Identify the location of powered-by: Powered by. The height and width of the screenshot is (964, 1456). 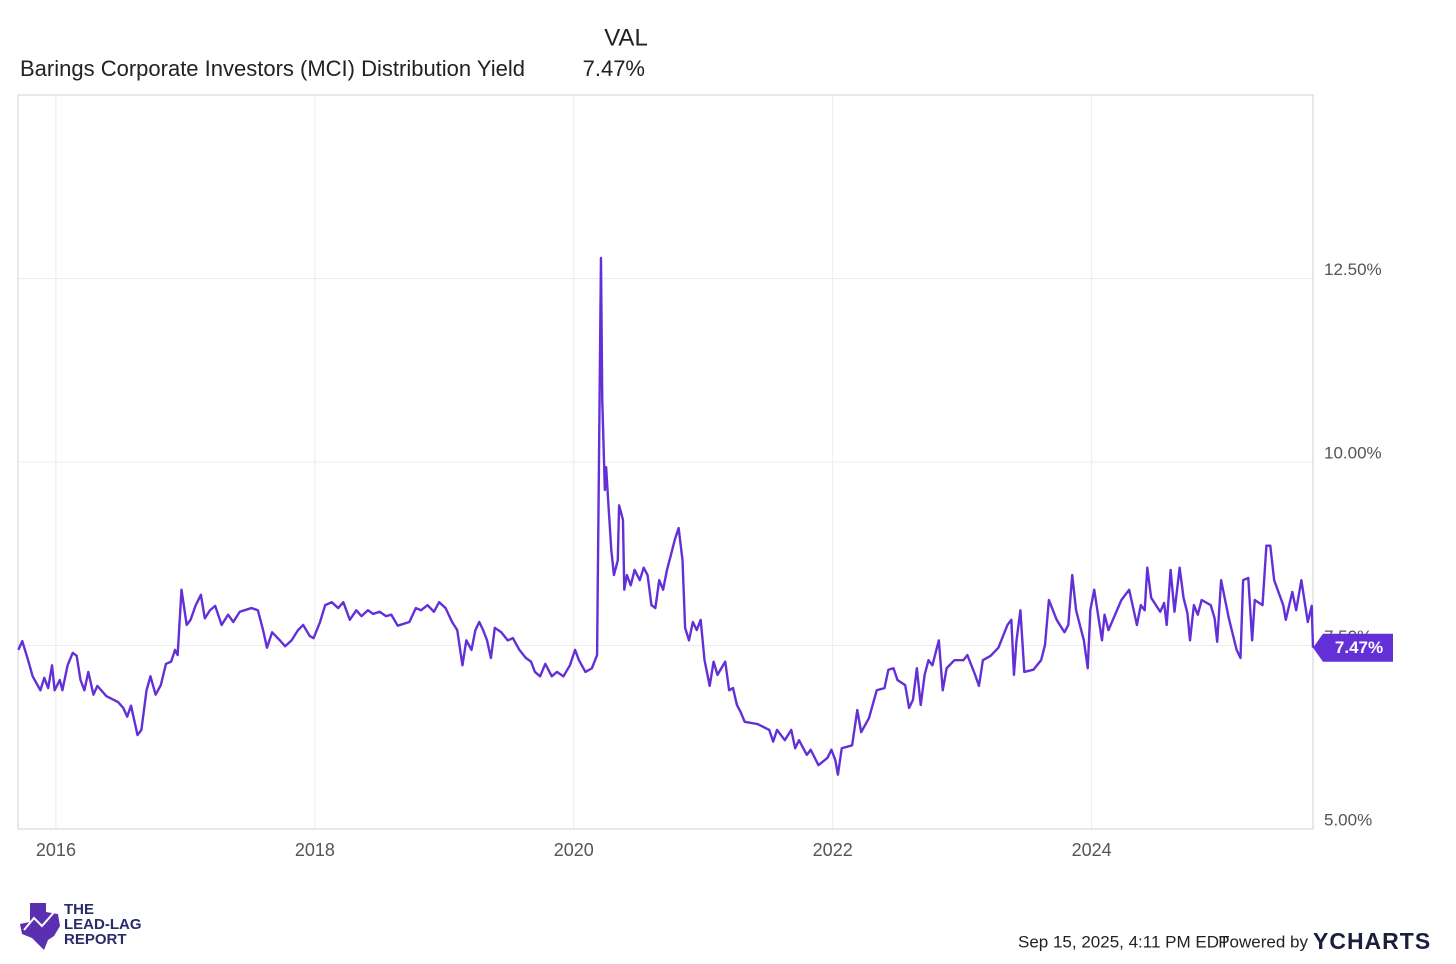
(1263, 941).